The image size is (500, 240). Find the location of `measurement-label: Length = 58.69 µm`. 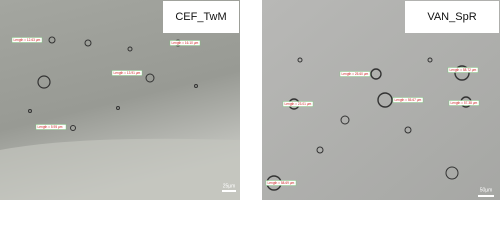

measurement-label: Length = 58.69 µm is located at coordinates (281, 183).